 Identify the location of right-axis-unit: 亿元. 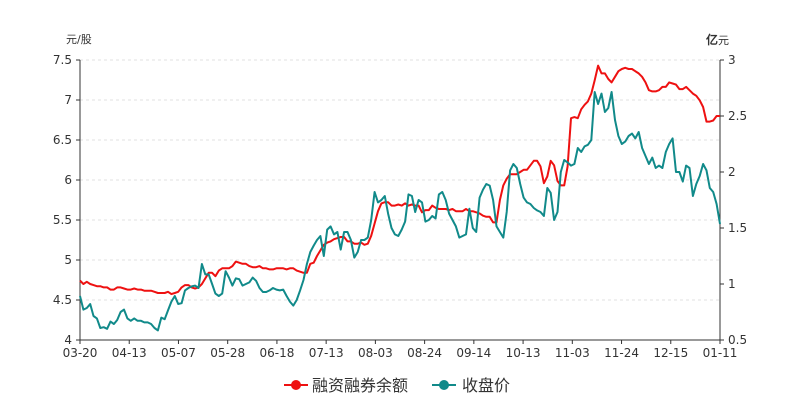
(717, 39).